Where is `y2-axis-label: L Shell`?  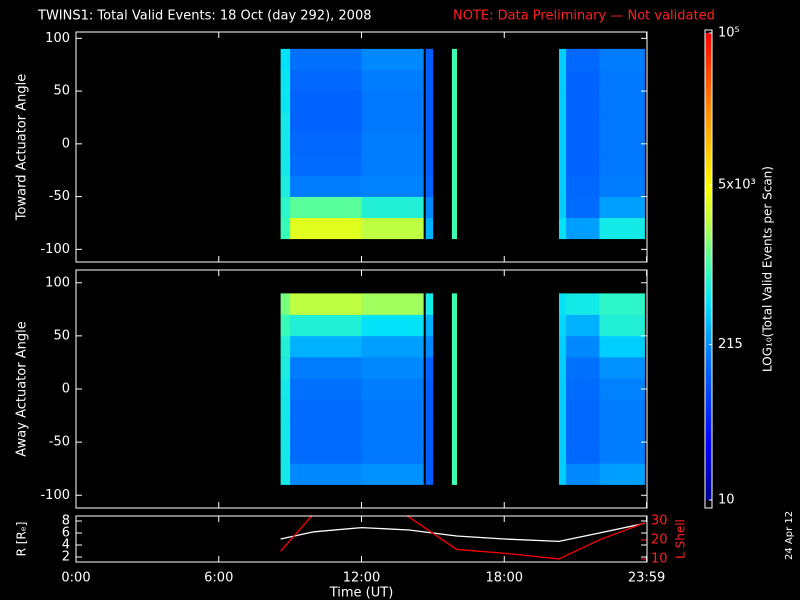
y2-axis-label: L Shell is located at coordinates (681, 539).